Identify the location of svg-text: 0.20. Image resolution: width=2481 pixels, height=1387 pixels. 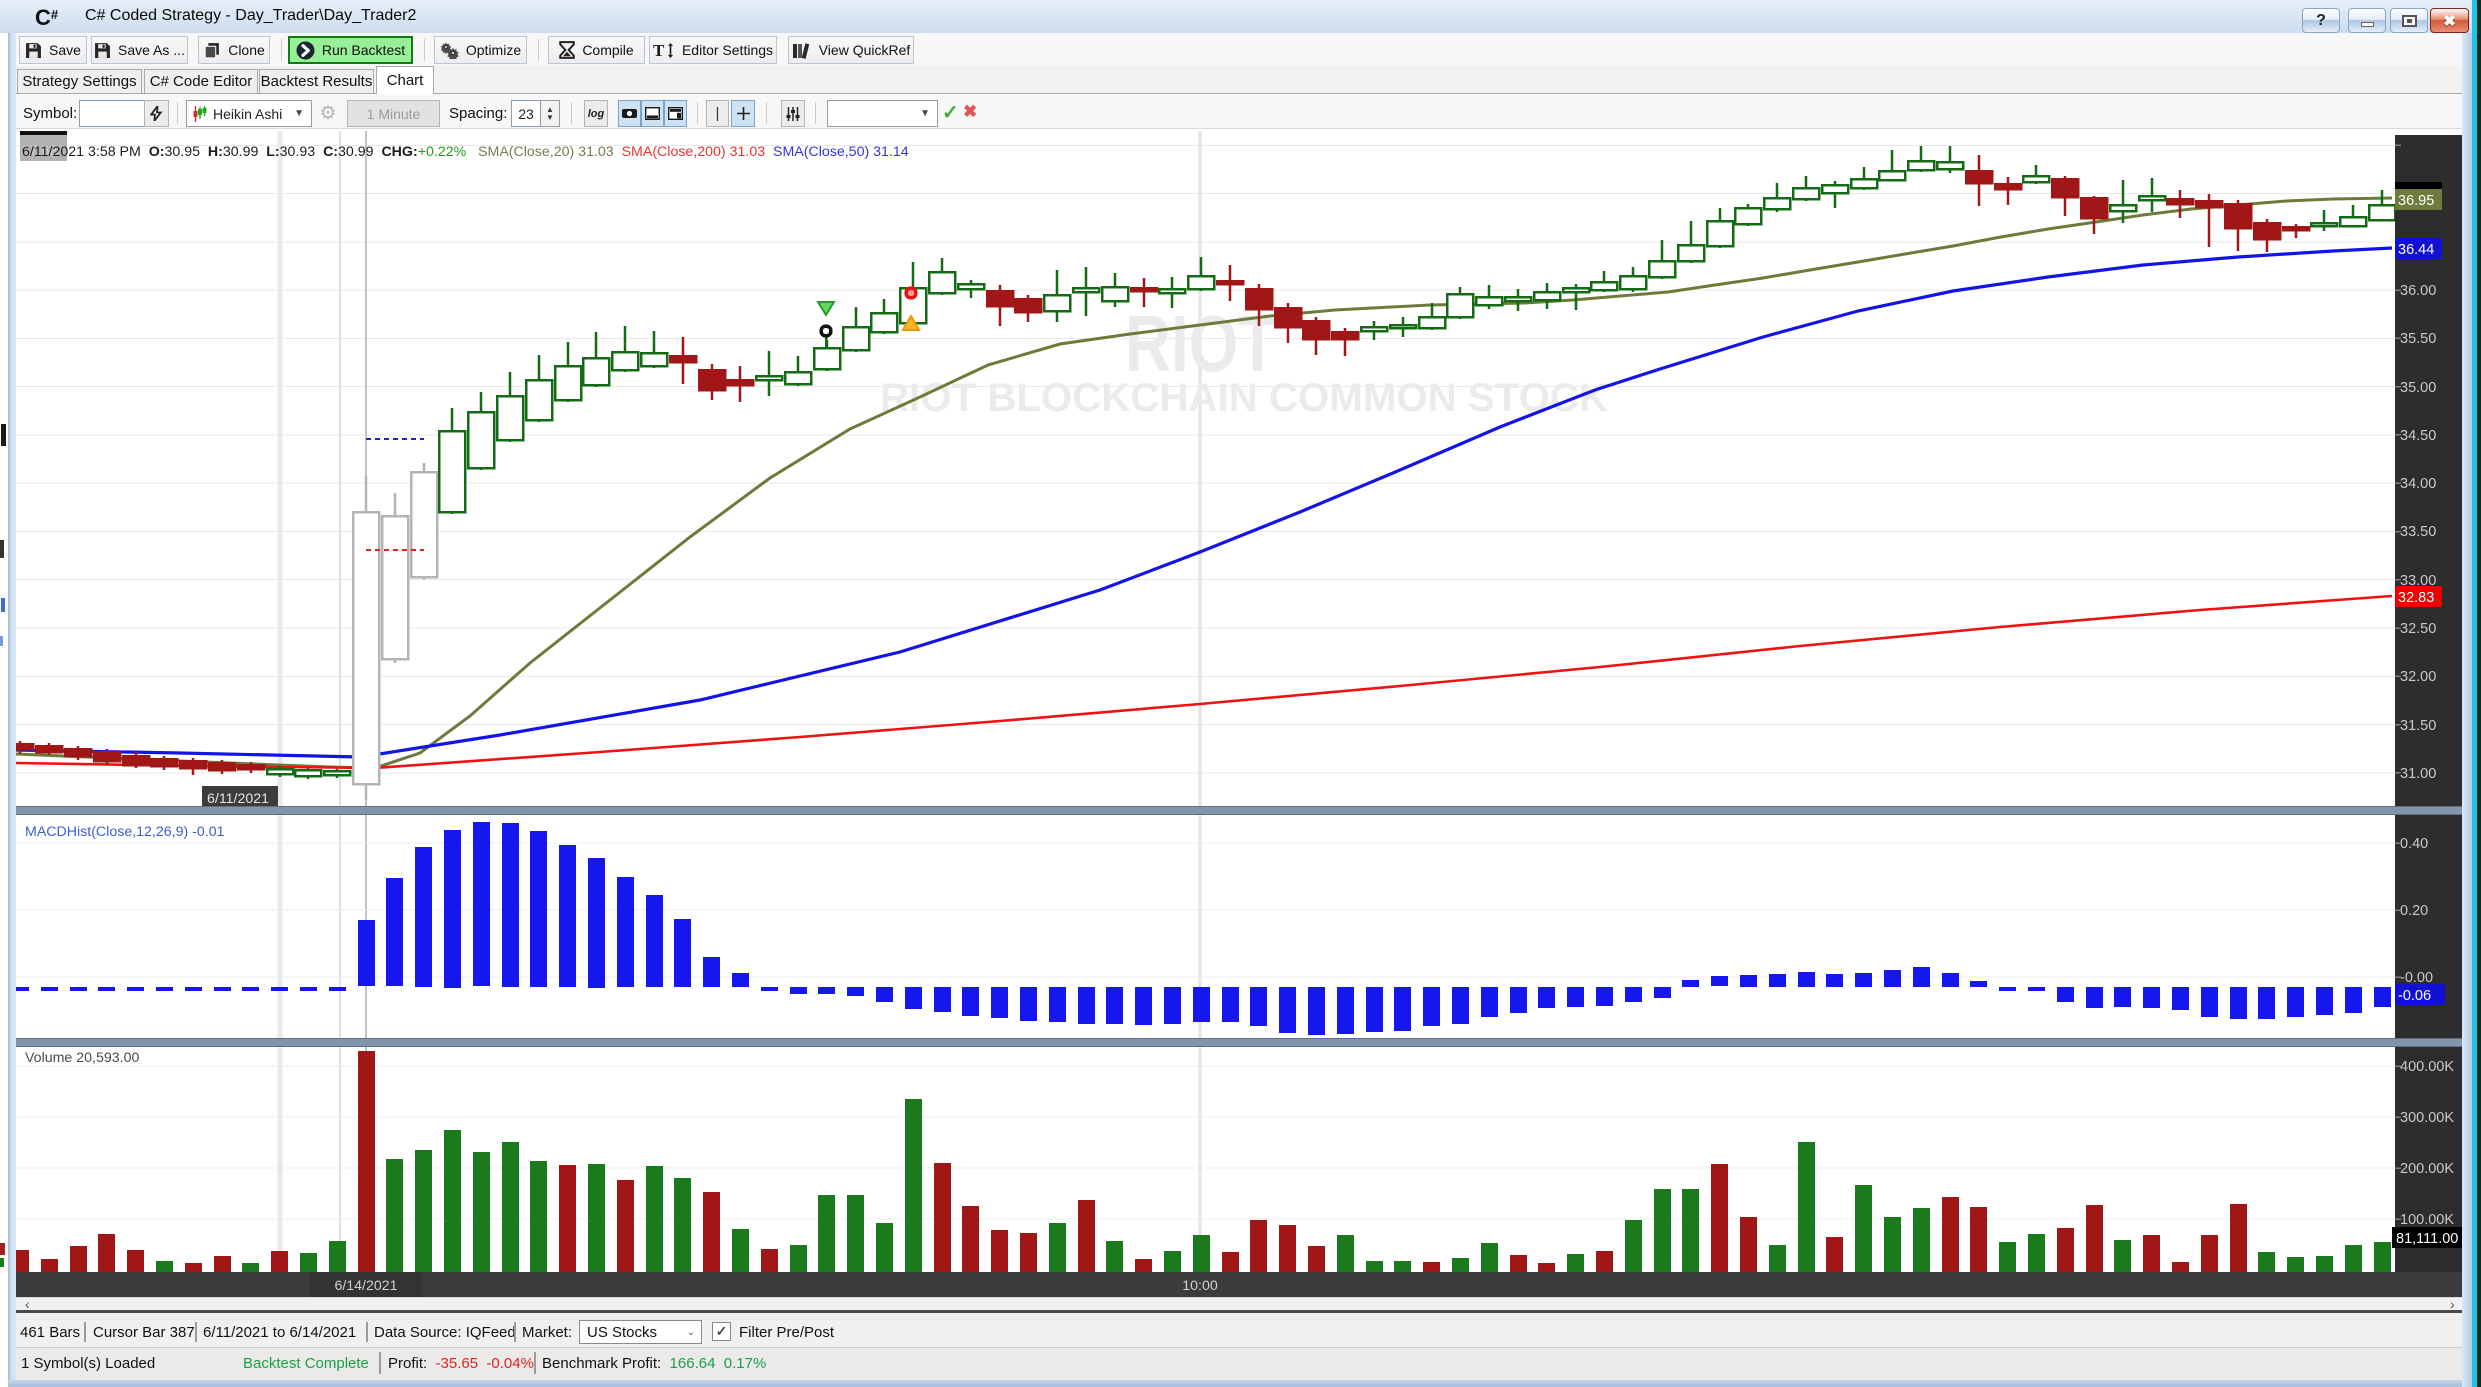
(2414, 911).